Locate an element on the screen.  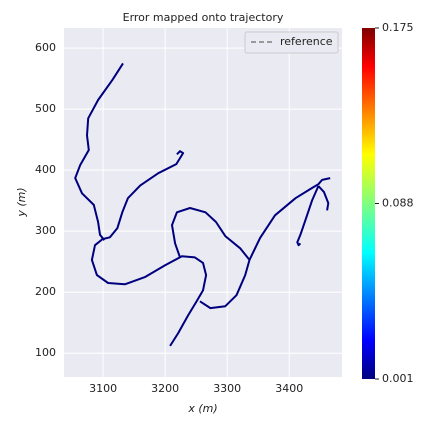
x-tick-label: 3300 is located at coordinates (227, 388).